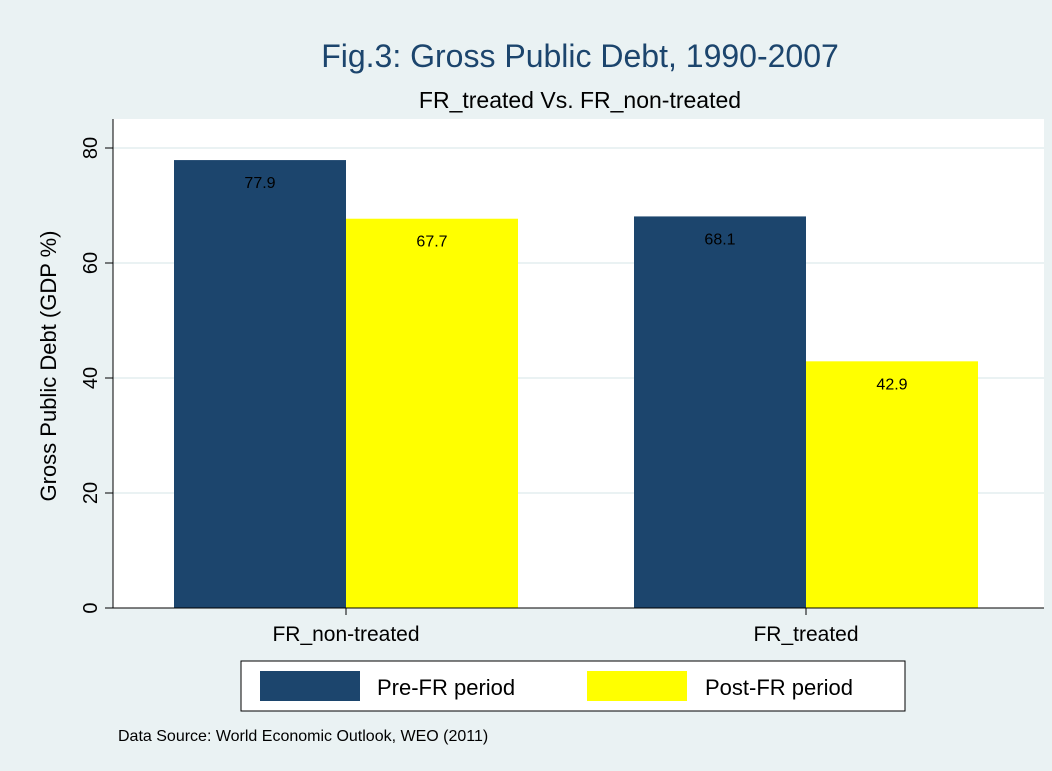 This screenshot has width=1052, height=771. Describe the element at coordinates (345, 634) in the screenshot. I see `x-category-label: FR_non-treated` at that location.